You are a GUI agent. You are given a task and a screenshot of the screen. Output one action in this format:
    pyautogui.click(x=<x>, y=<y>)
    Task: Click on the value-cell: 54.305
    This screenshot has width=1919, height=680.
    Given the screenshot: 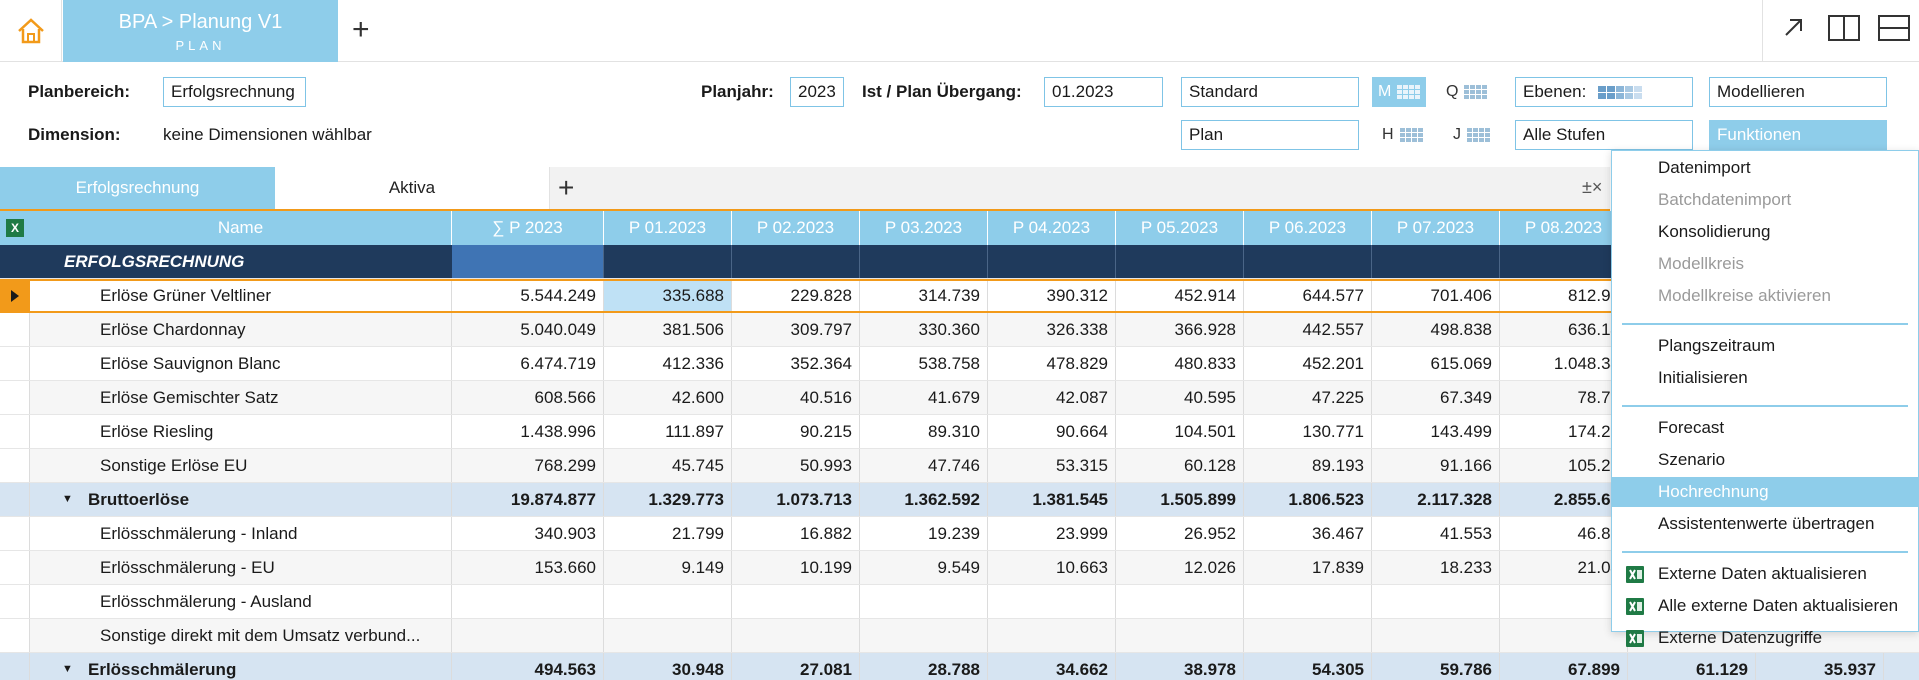 What is the action you would take?
    pyautogui.click(x=1308, y=666)
    